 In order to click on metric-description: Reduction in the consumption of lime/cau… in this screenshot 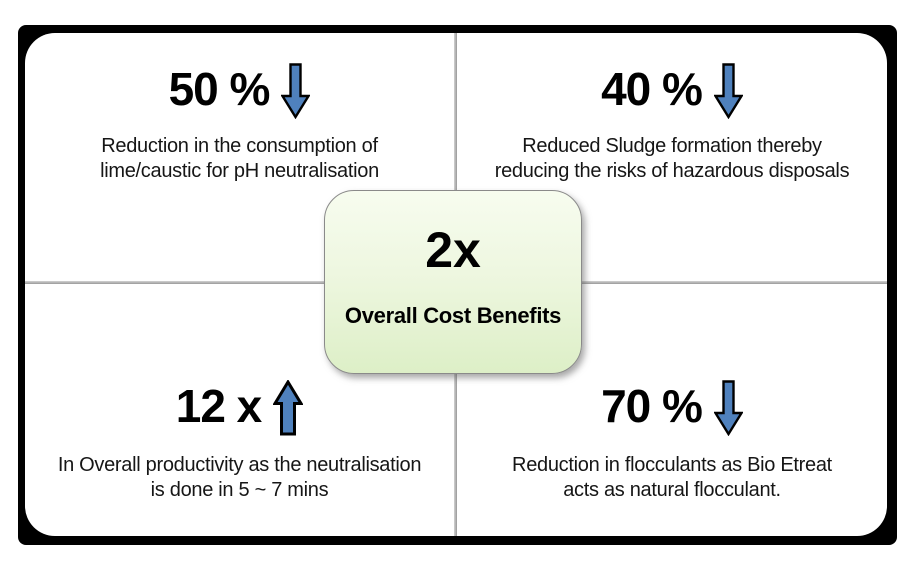, I will do `click(239, 159)`.